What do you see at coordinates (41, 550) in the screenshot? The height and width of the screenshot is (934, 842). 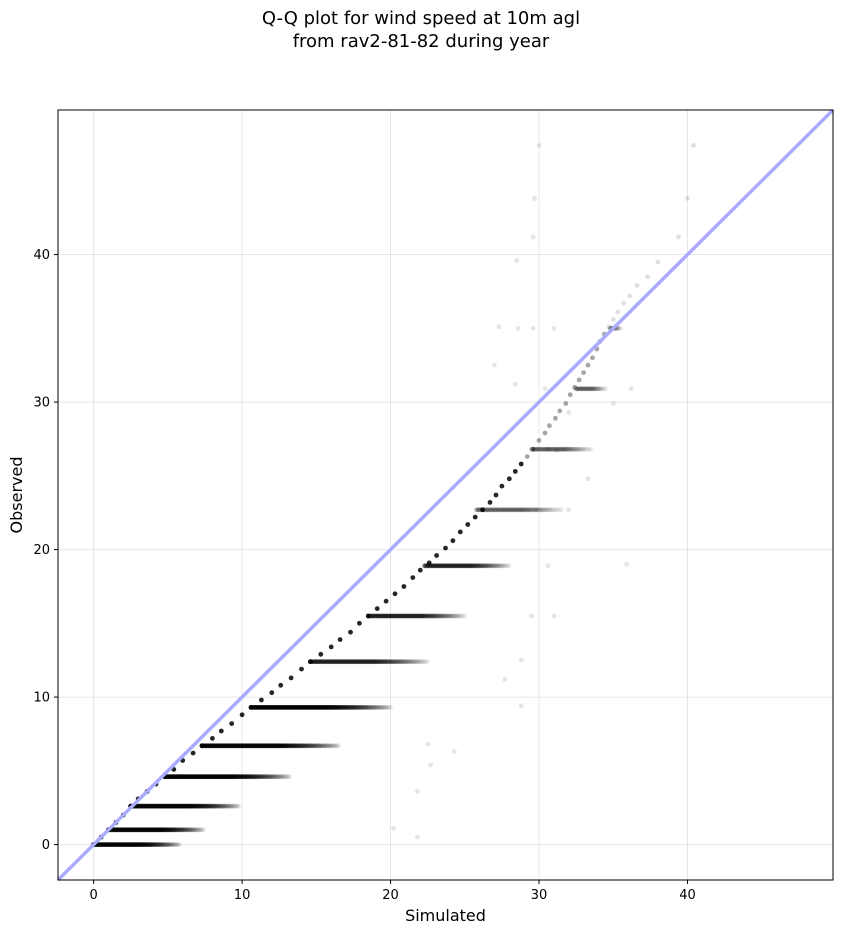 I see `y-tick-label: 20` at bounding box center [41, 550].